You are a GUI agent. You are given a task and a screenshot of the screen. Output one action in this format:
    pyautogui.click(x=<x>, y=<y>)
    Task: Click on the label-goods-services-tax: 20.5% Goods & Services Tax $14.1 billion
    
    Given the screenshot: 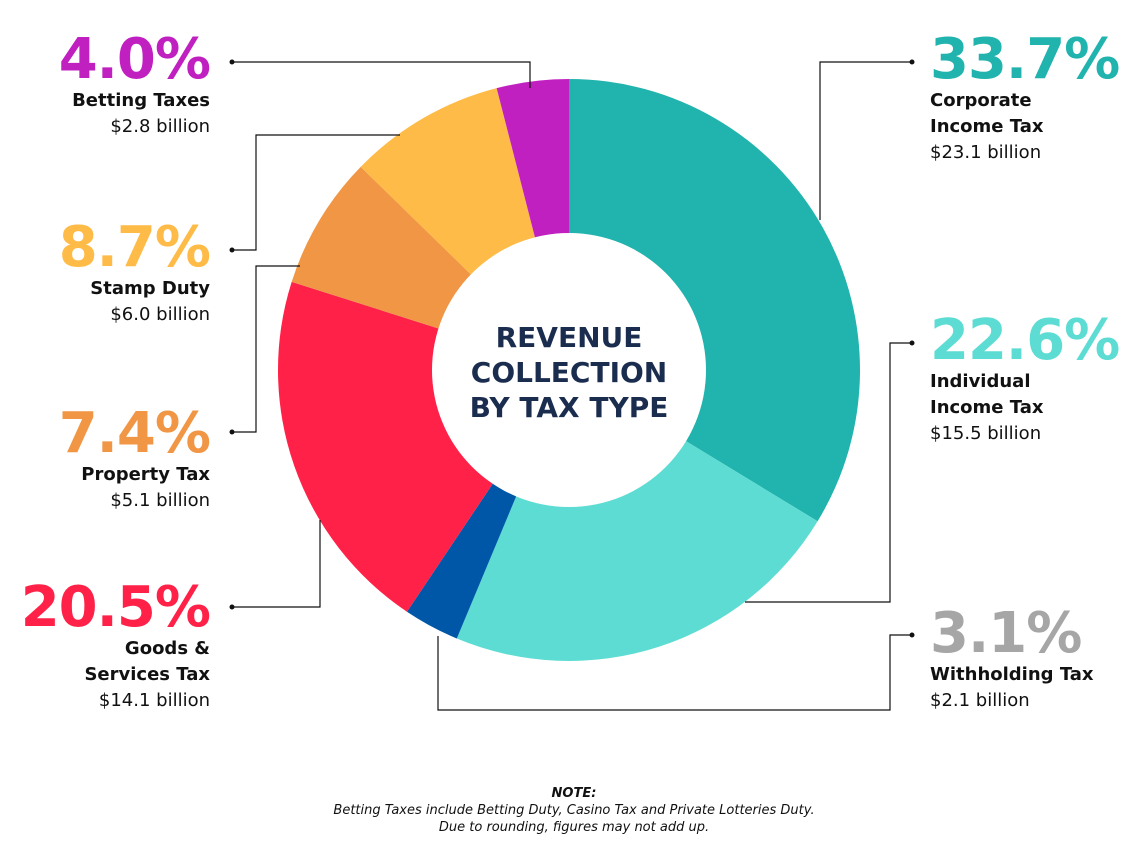 What is the action you would take?
    pyautogui.click(x=105, y=644)
    